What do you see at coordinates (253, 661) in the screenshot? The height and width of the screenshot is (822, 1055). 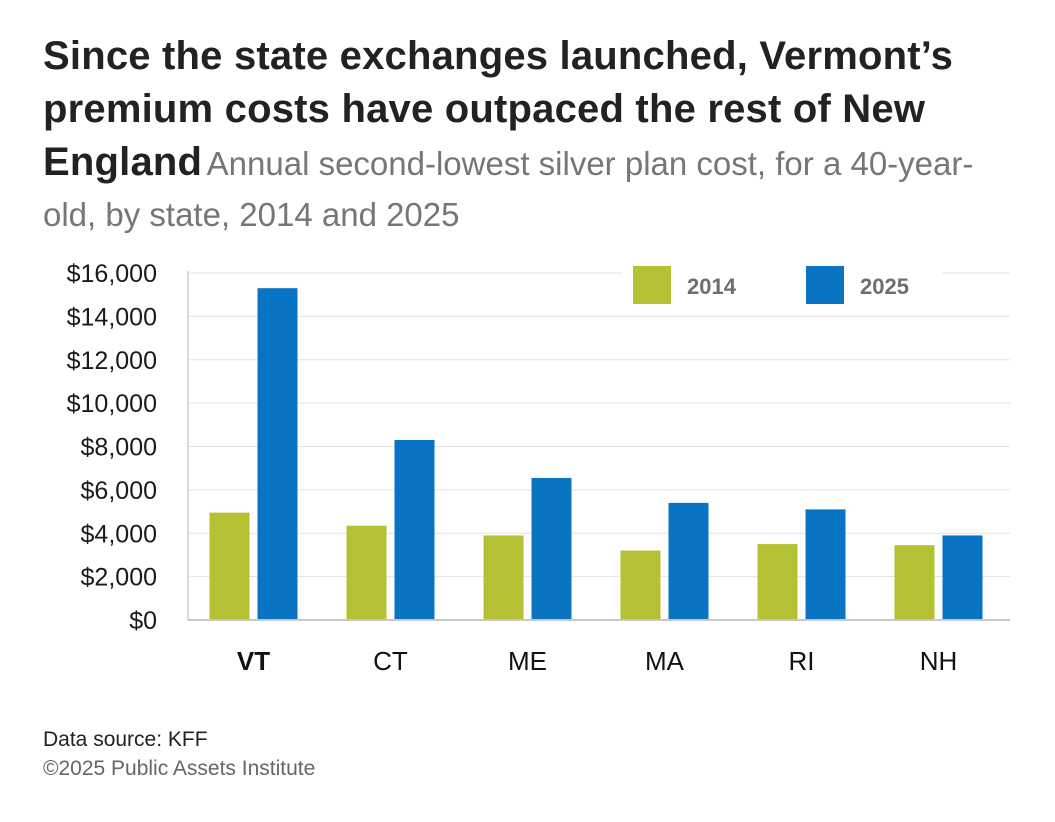 I see `x-tick-label: VT` at bounding box center [253, 661].